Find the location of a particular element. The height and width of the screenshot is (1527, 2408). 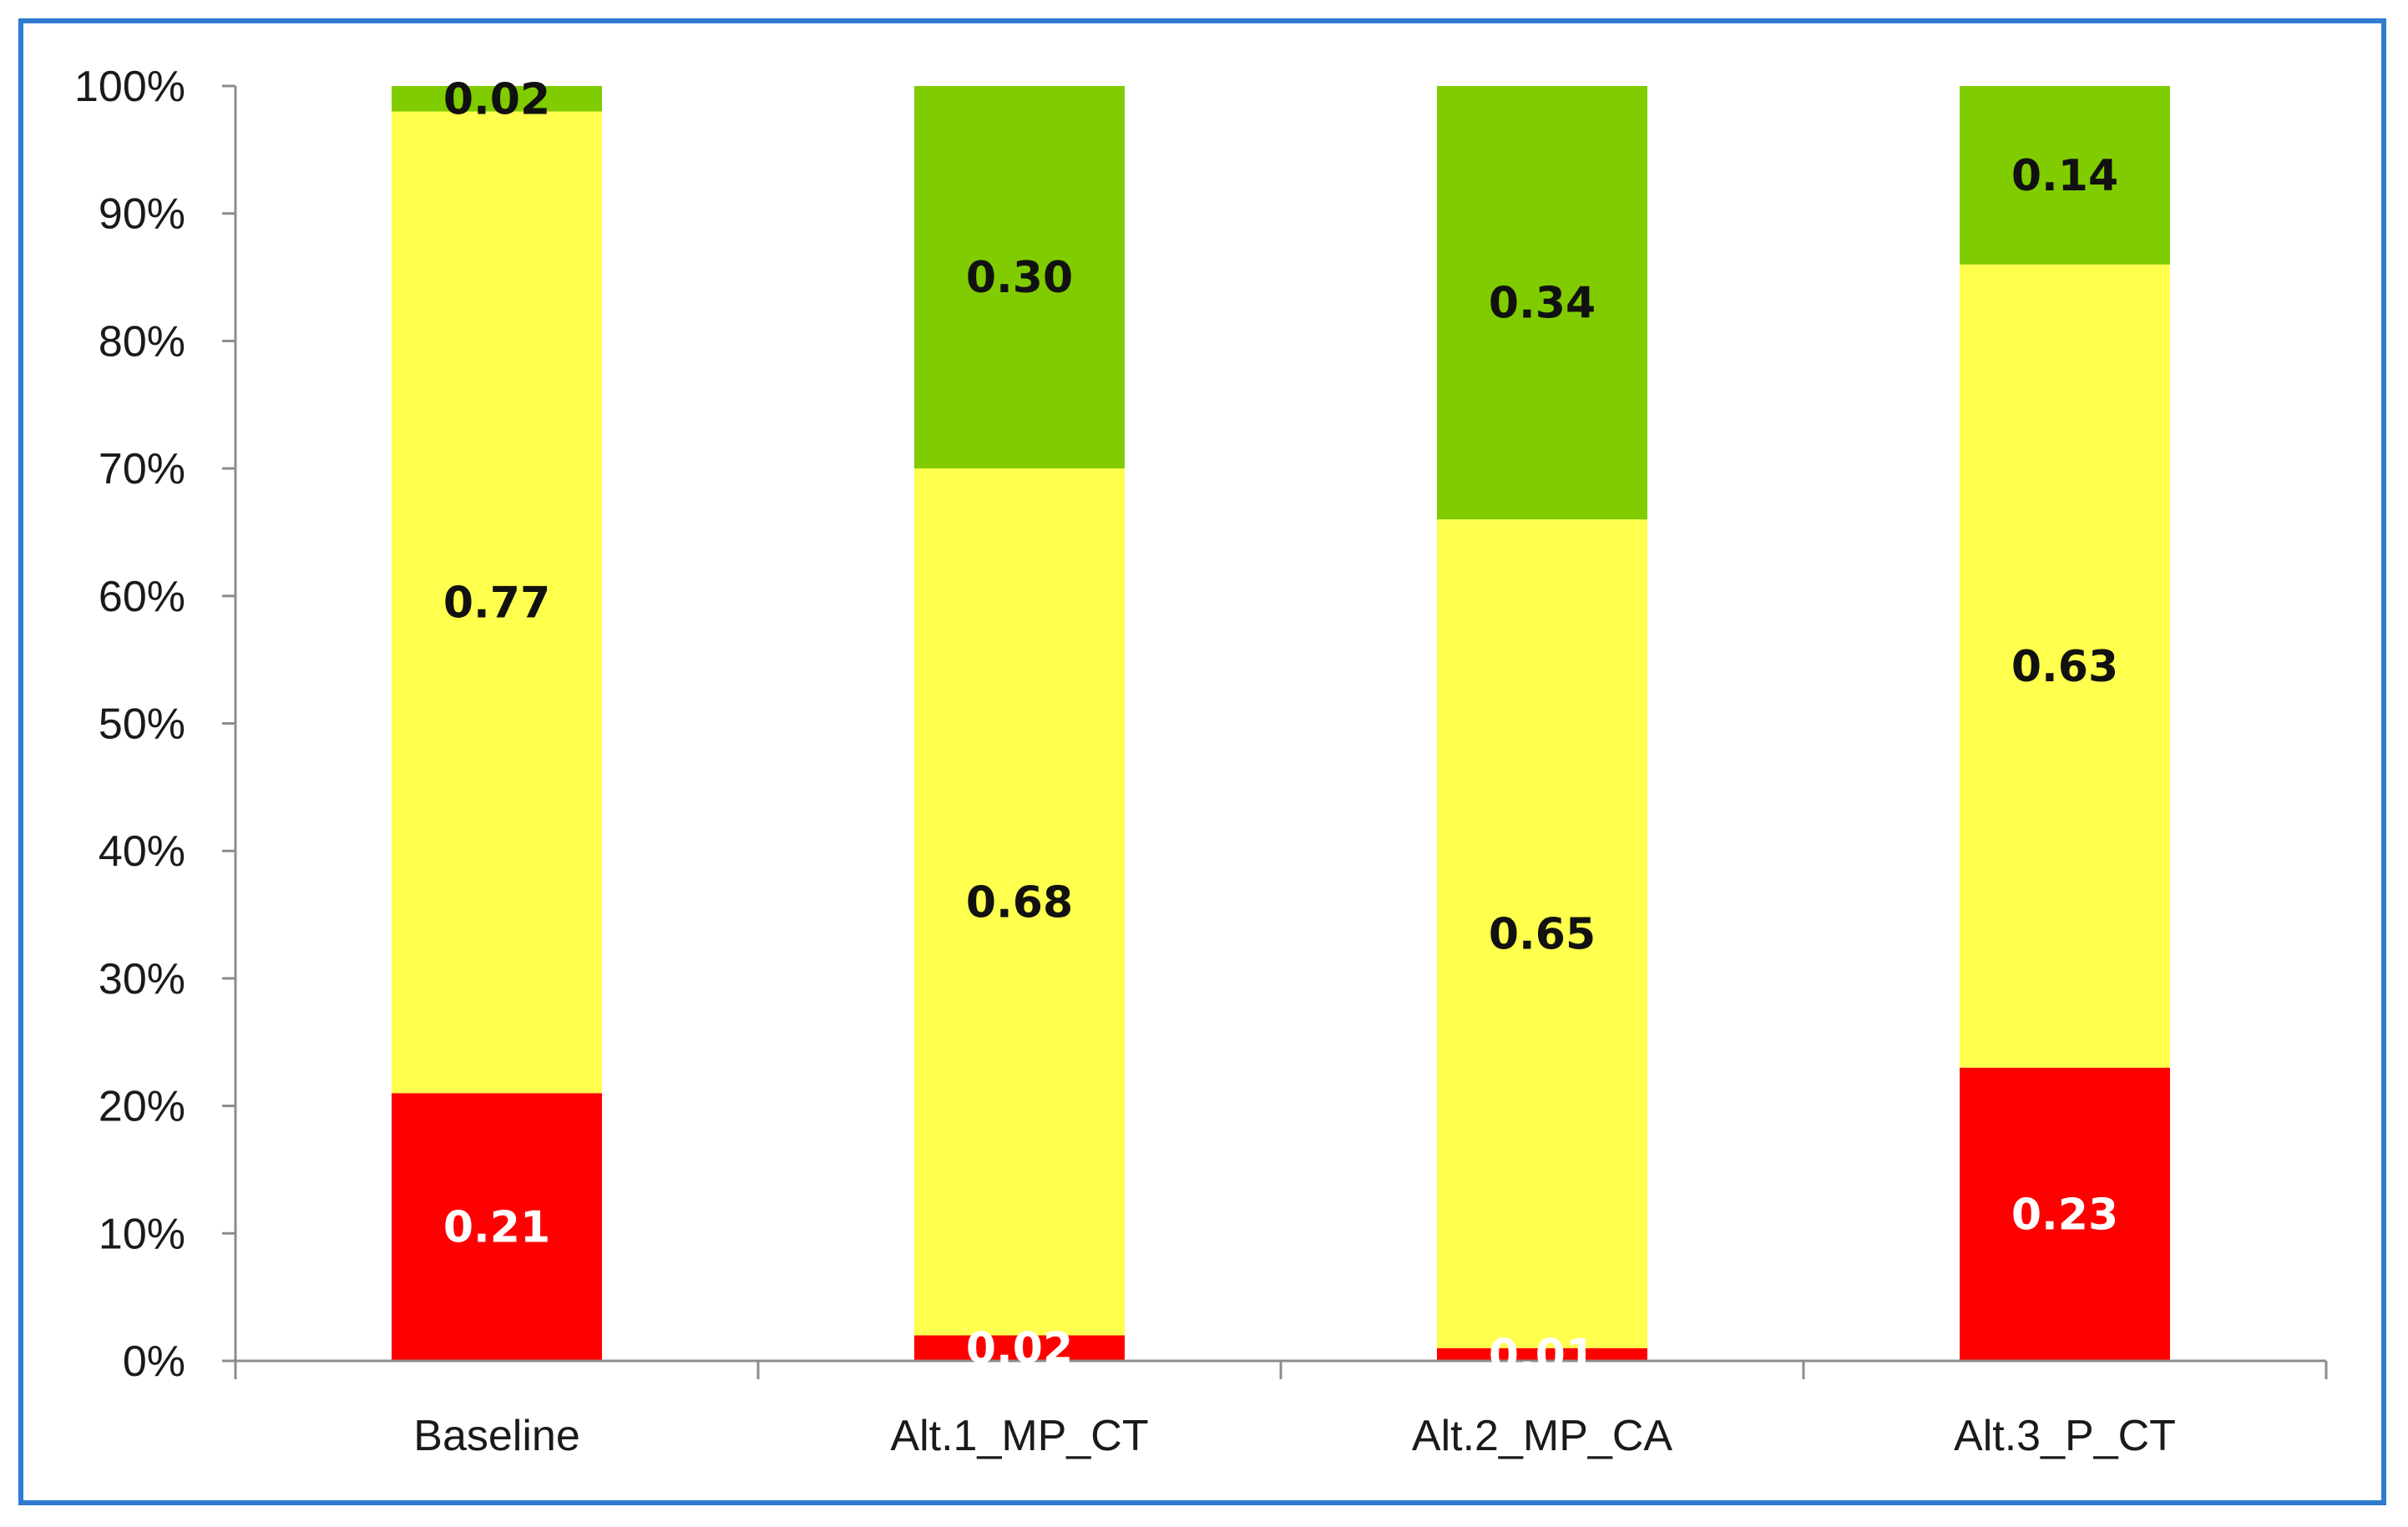

x-tick-label: Baseline is located at coordinates (496, 1436).